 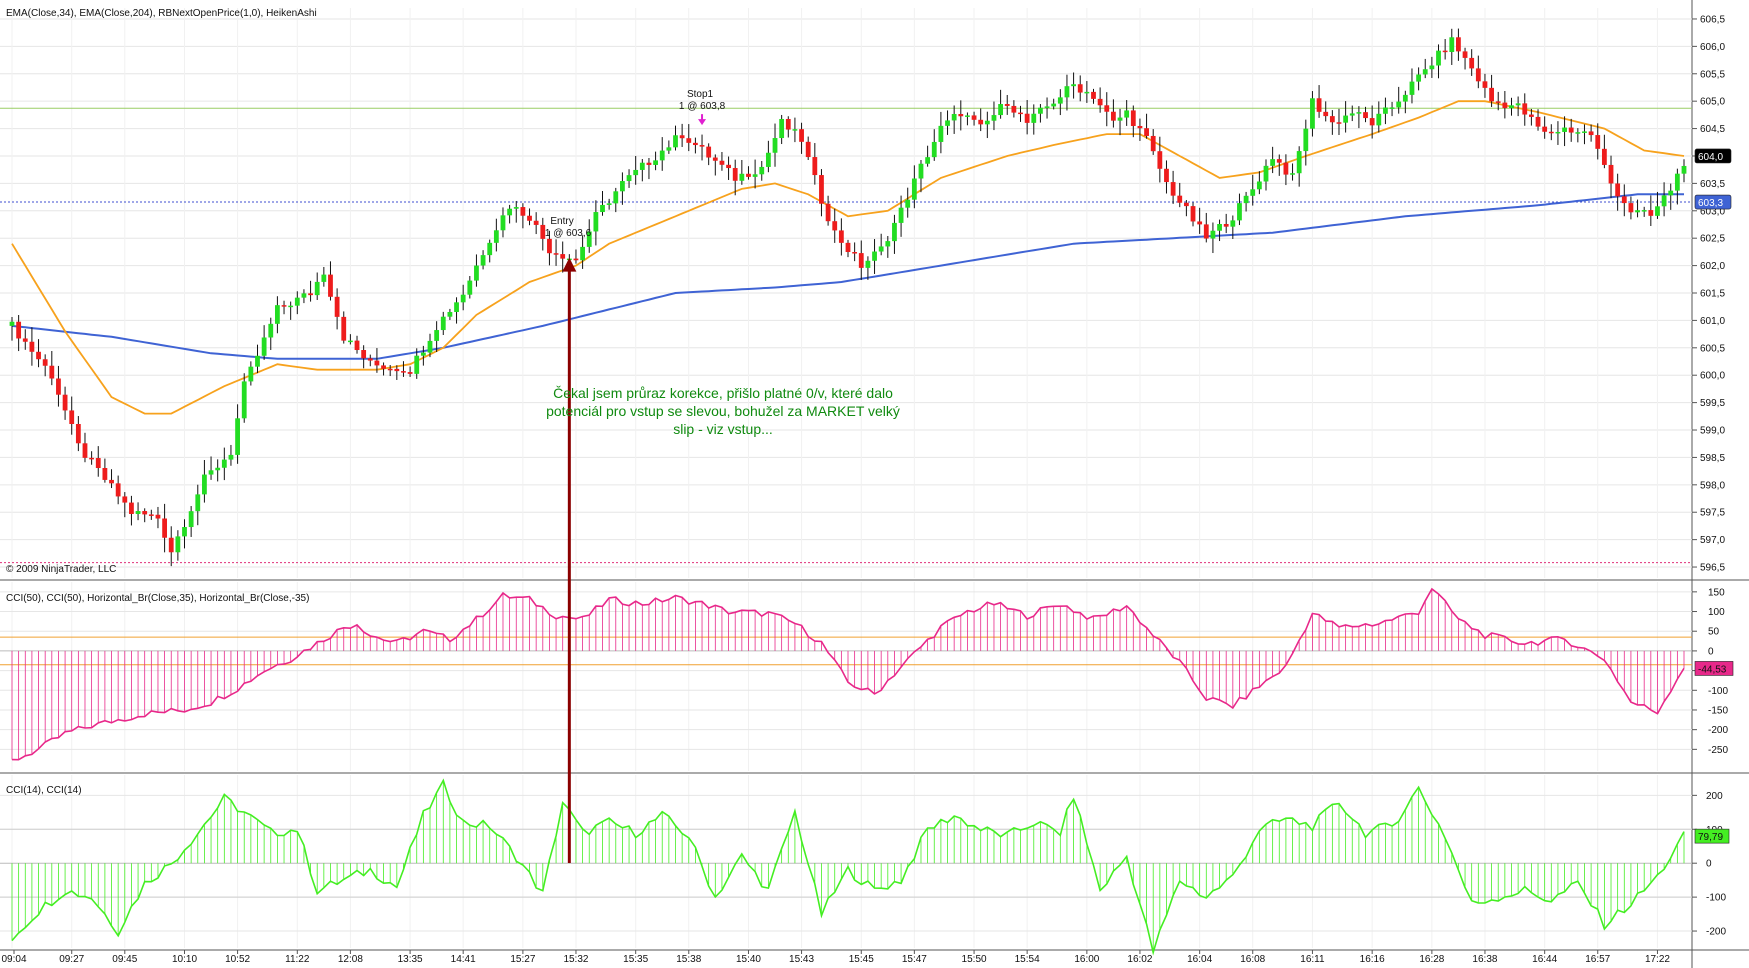 What do you see at coordinates (1712, 376) in the screenshot?
I see `price-tick-label: 600,0` at bounding box center [1712, 376].